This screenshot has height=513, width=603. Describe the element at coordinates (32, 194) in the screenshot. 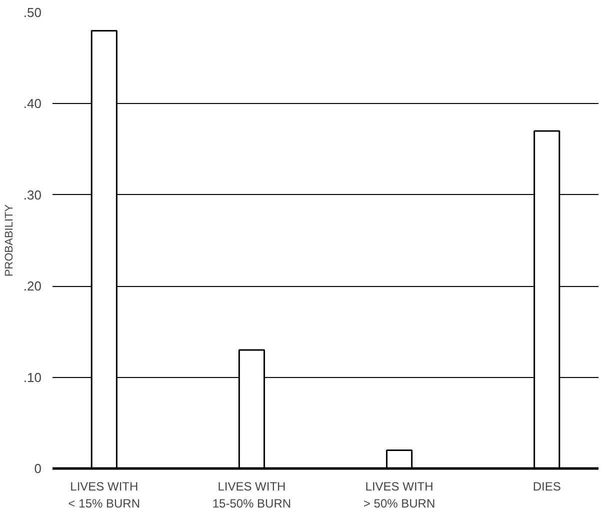

I see `y-tick-label: .30` at that location.